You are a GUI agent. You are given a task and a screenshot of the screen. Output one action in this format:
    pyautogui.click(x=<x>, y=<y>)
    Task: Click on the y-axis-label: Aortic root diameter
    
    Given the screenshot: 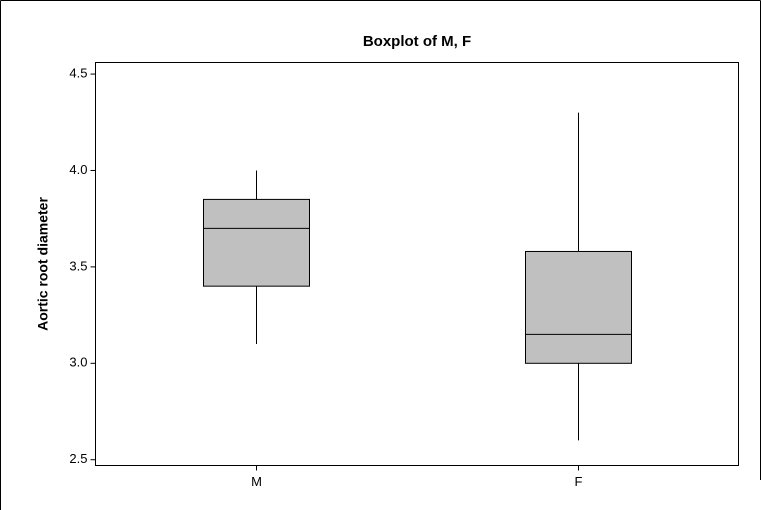 What is the action you would take?
    pyautogui.click(x=43, y=264)
    